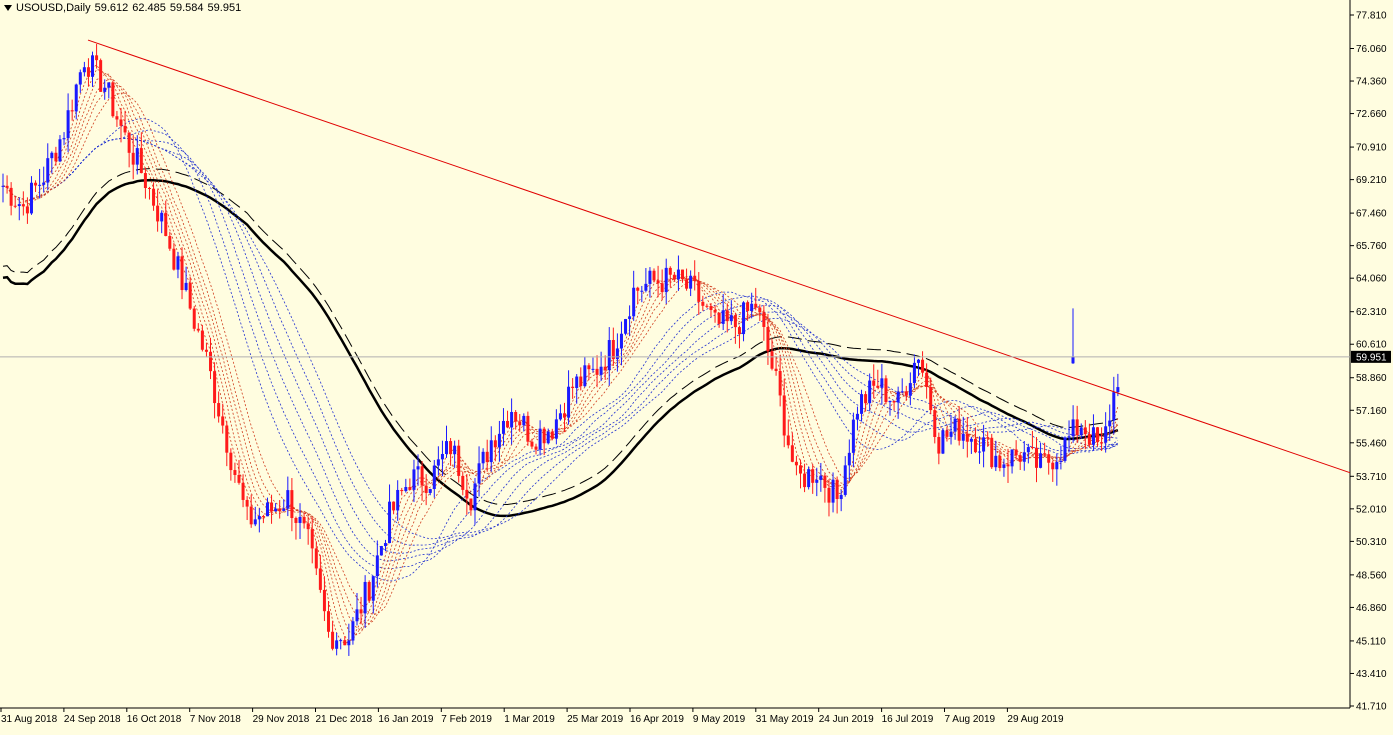  Describe the element at coordinates (281, 719) in the screenshot. I see `x-tick-label: 29 Nov 2018` at that location.